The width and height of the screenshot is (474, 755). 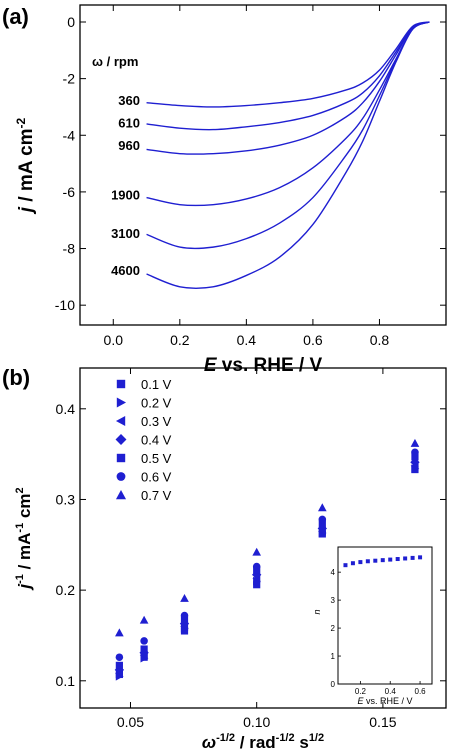 What do you see at coordinates (384, 701) in the screenshot?
I see `inset-x-axis-label: E vs. RHE / V` at bounding box center [384, 701].